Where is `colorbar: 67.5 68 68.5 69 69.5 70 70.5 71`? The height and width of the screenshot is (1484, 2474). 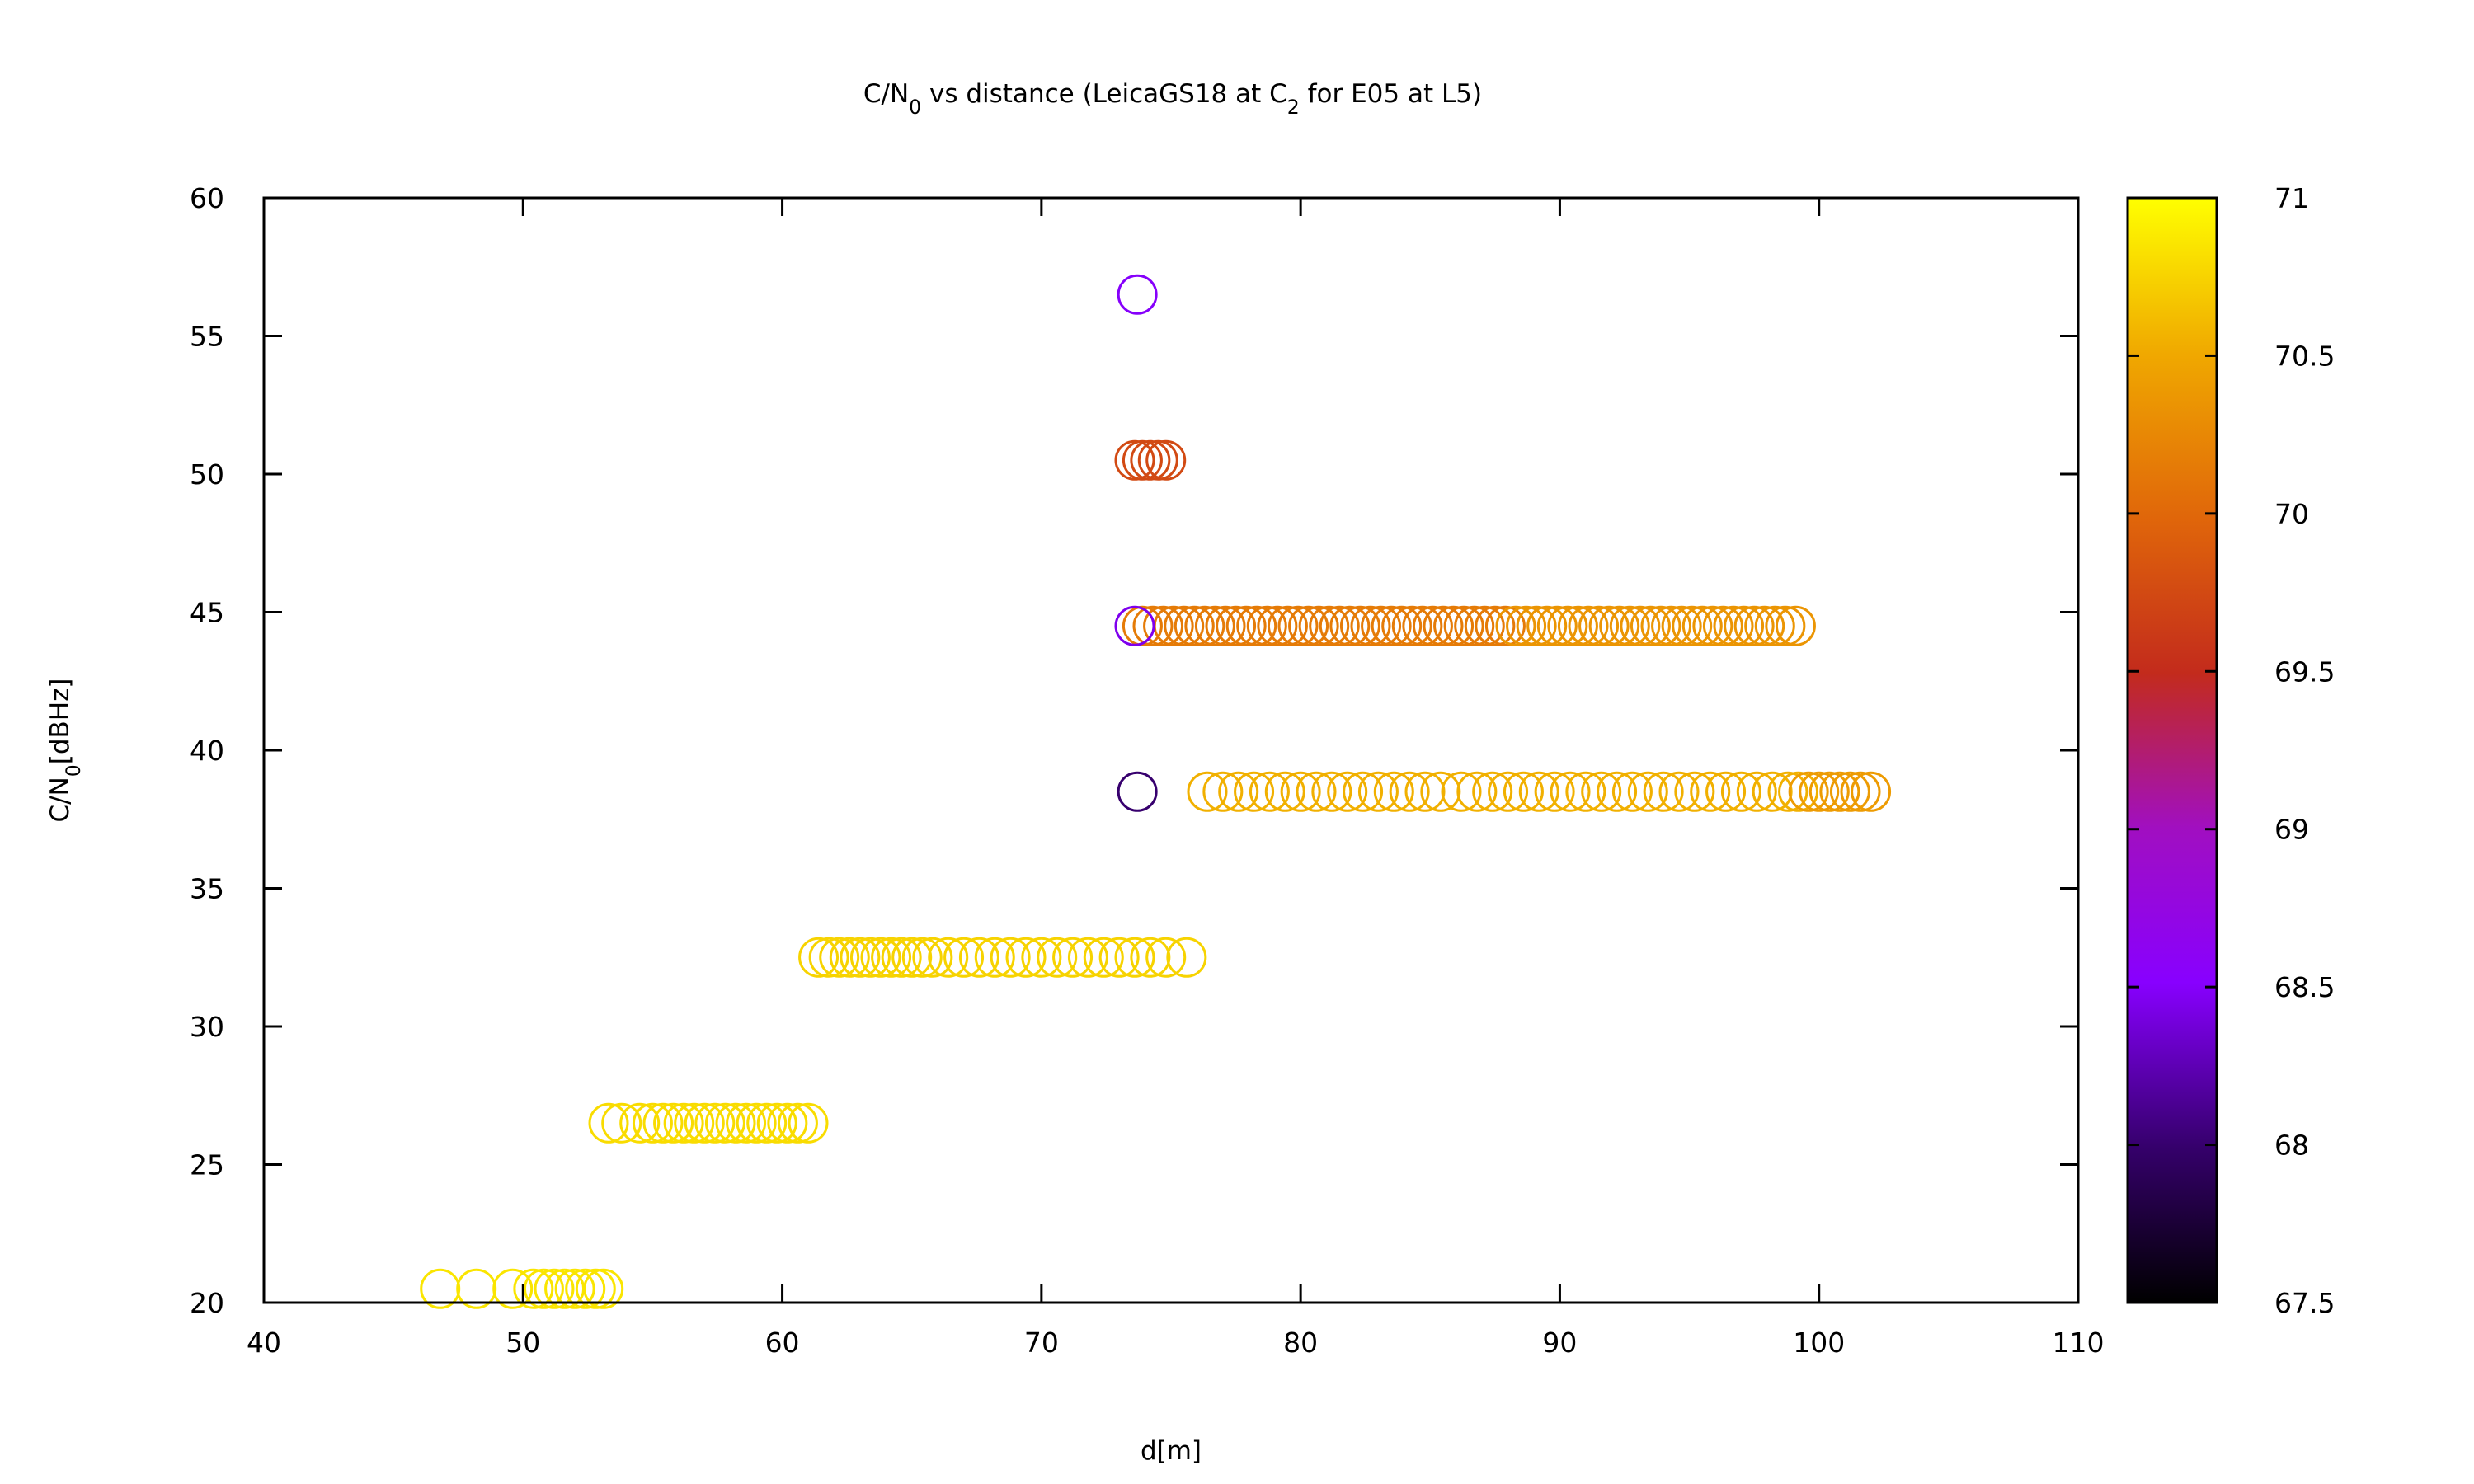 colorbar: 67.5 68 68.5 69 69.5 70 70.5 71 is located at coordinates (2230, 750).